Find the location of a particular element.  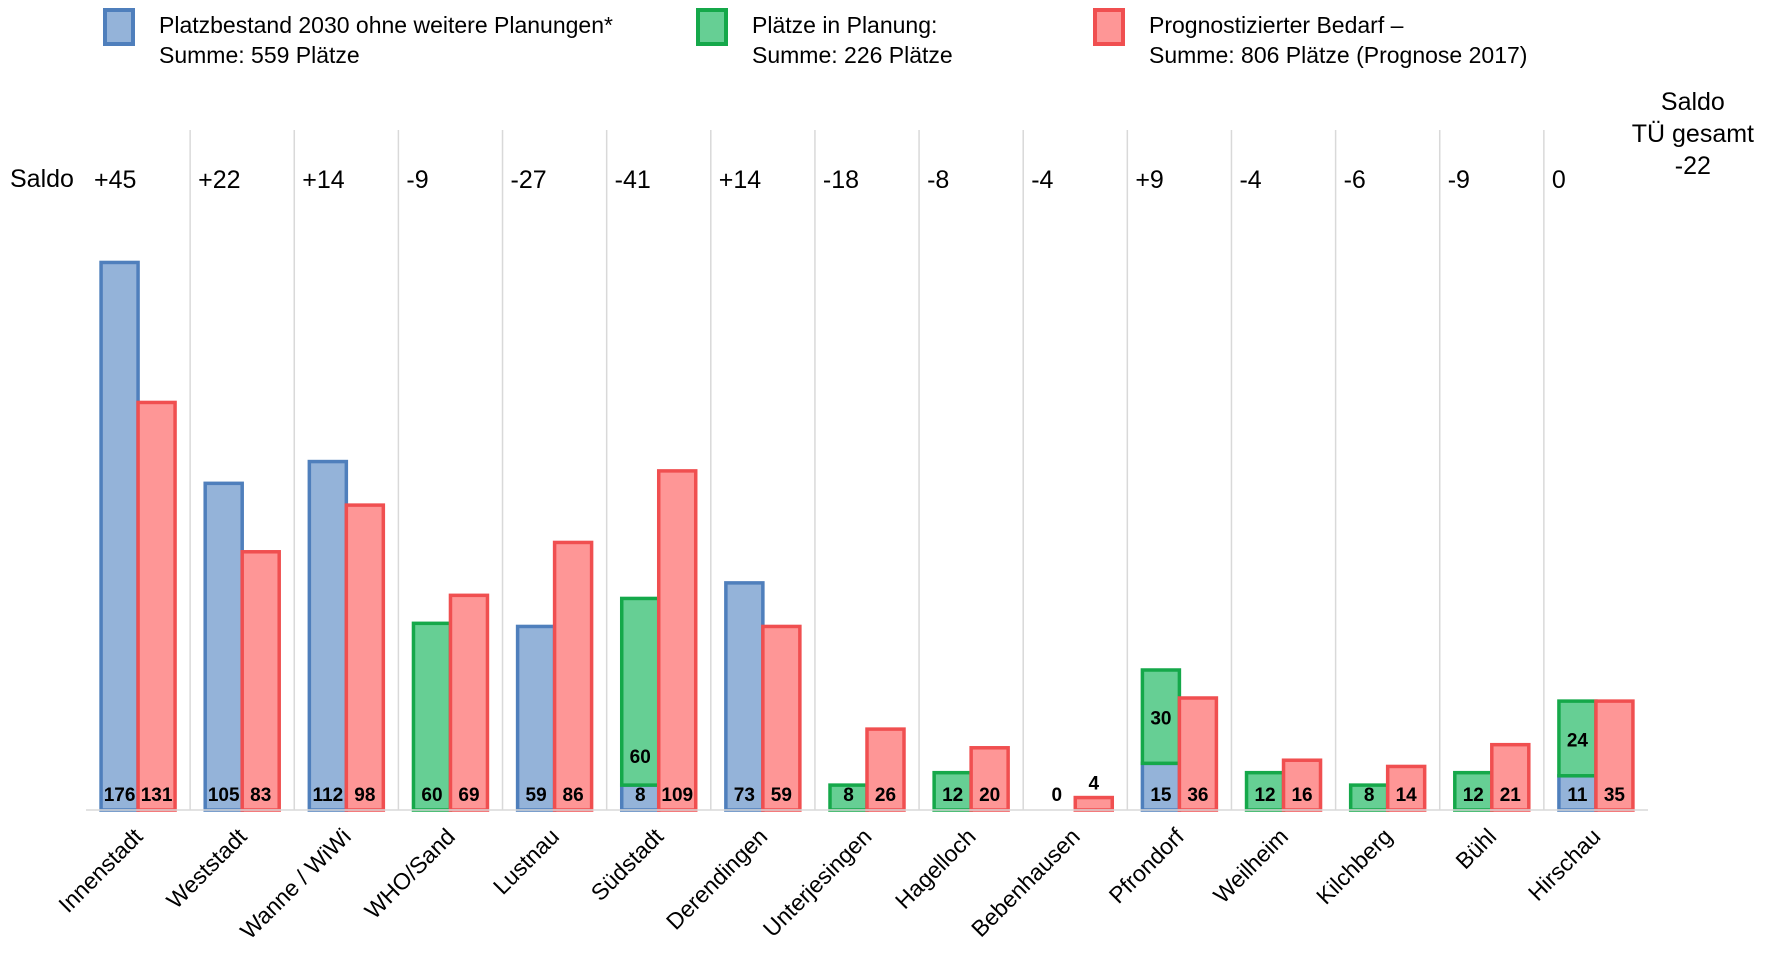

category-label: Weilheim is located at coordinates (1250, 865).